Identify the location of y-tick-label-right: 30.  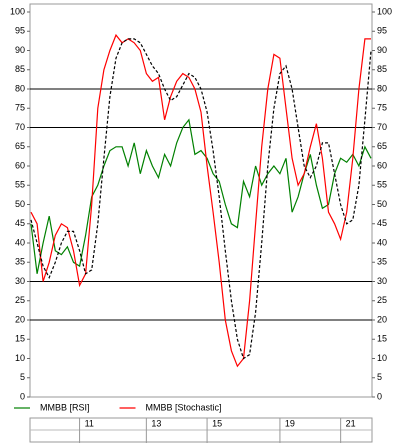
(382, 281).